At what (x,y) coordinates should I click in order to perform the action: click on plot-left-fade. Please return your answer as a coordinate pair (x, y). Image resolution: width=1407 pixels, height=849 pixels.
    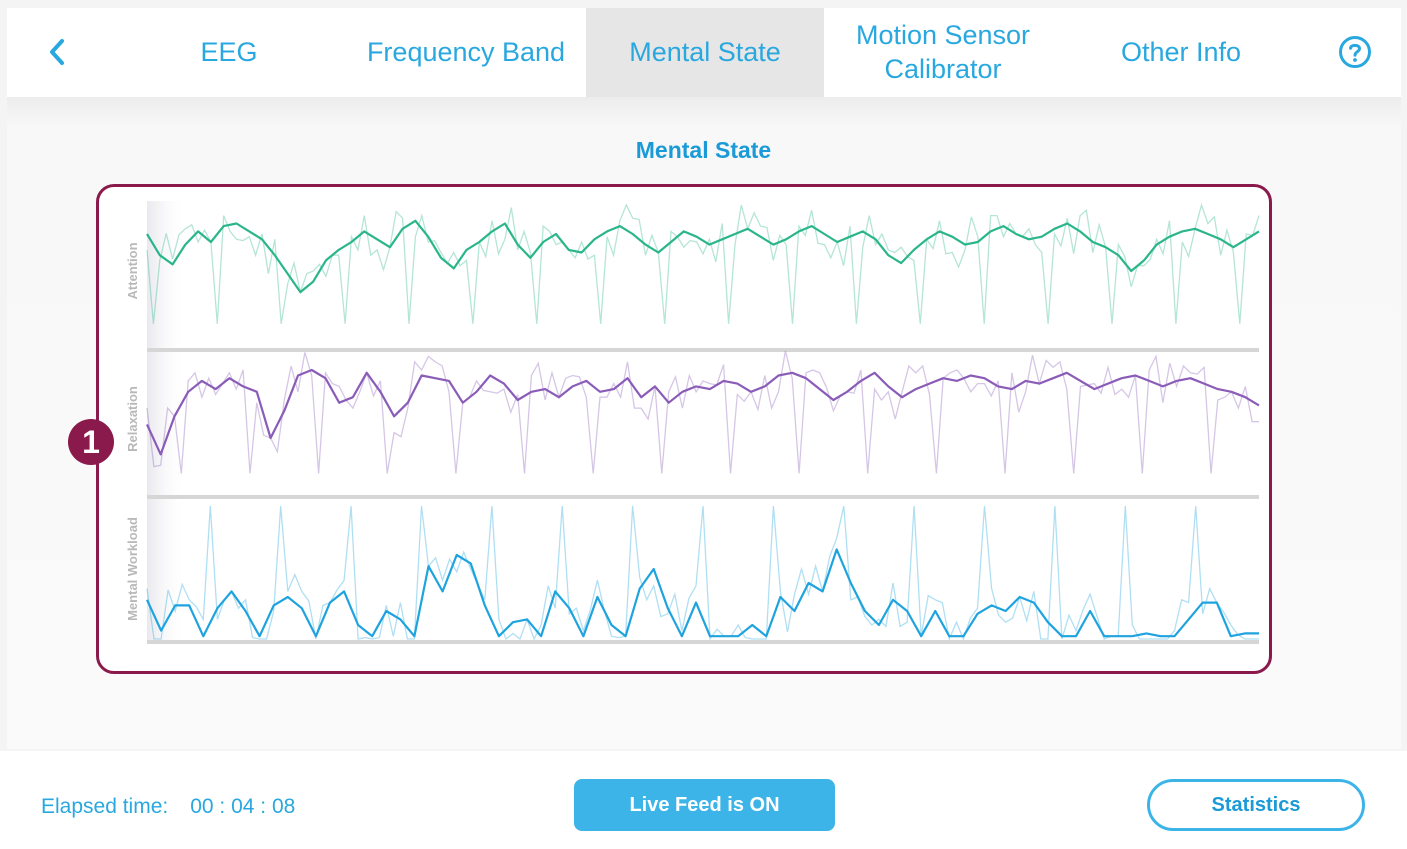
    Looking at the image, I should click on (167, 421).